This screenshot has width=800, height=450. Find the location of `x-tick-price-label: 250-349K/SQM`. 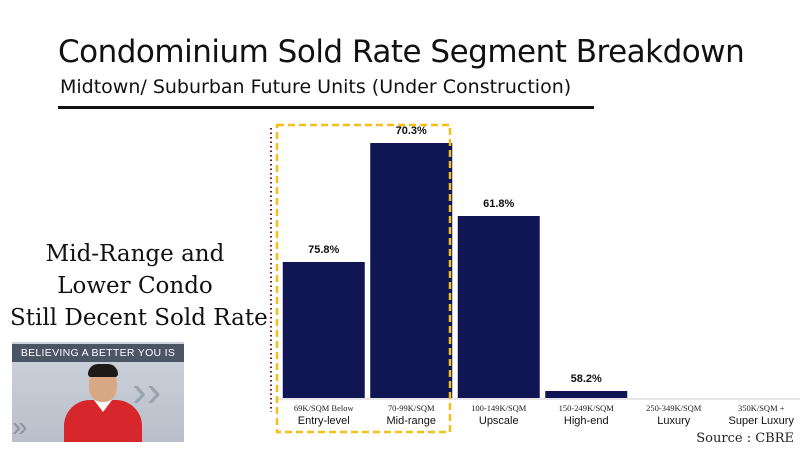

x-tick-price-label: 250-349K/SQM is located at coordinates (674, 408).